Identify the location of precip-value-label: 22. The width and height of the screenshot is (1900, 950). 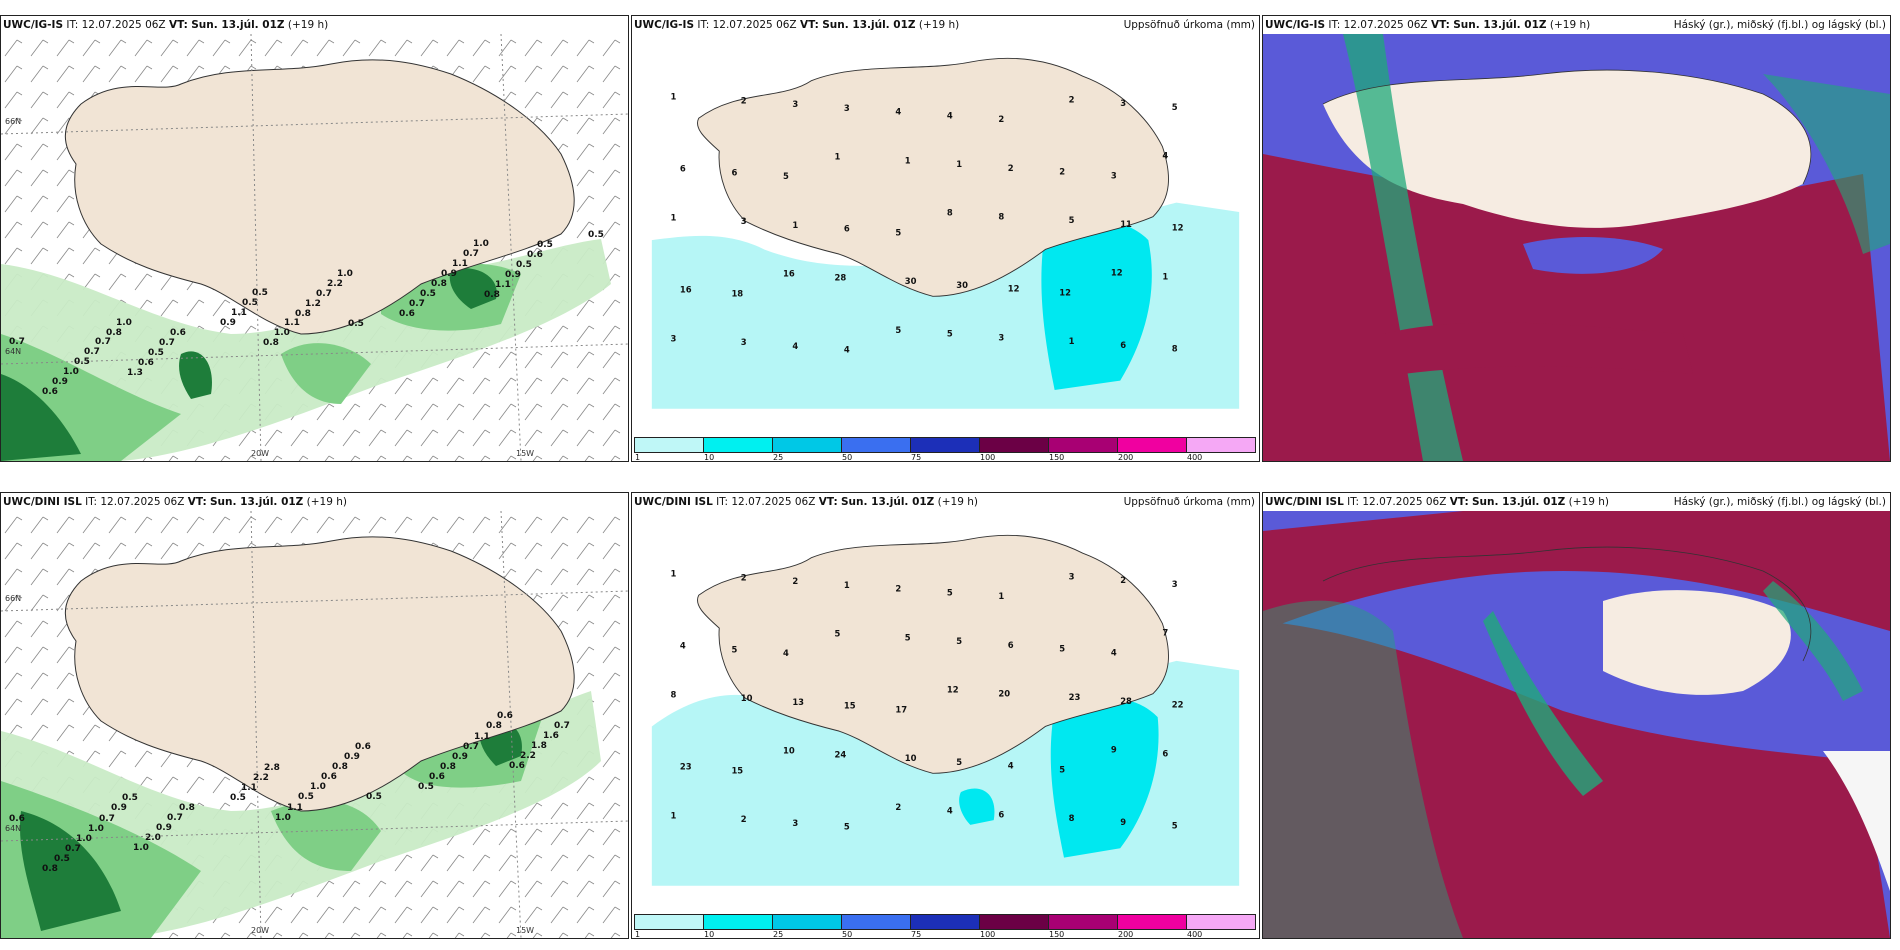
(1178, 705).